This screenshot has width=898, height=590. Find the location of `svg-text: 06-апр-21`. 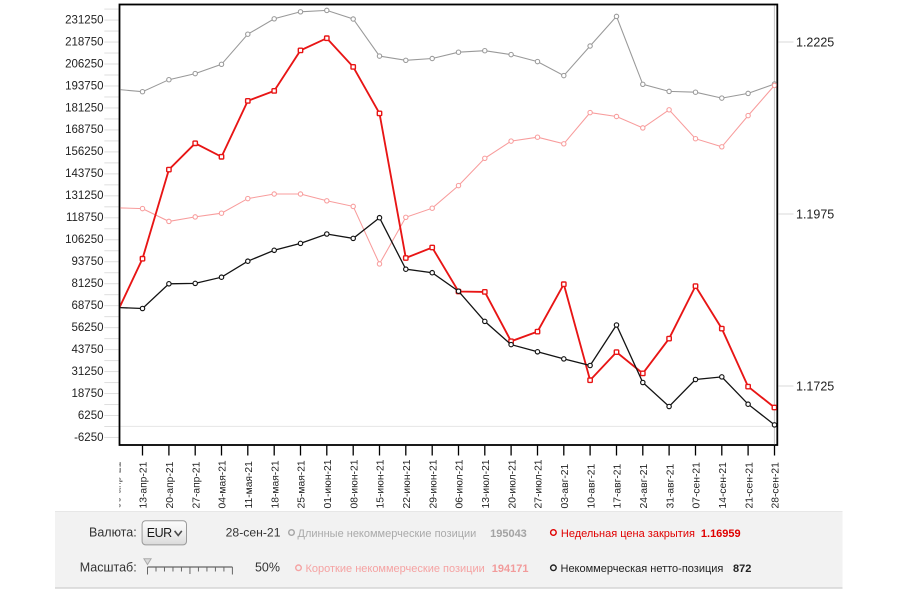

svg-text: 06-апр-21 is located at coordinates (117, 484).